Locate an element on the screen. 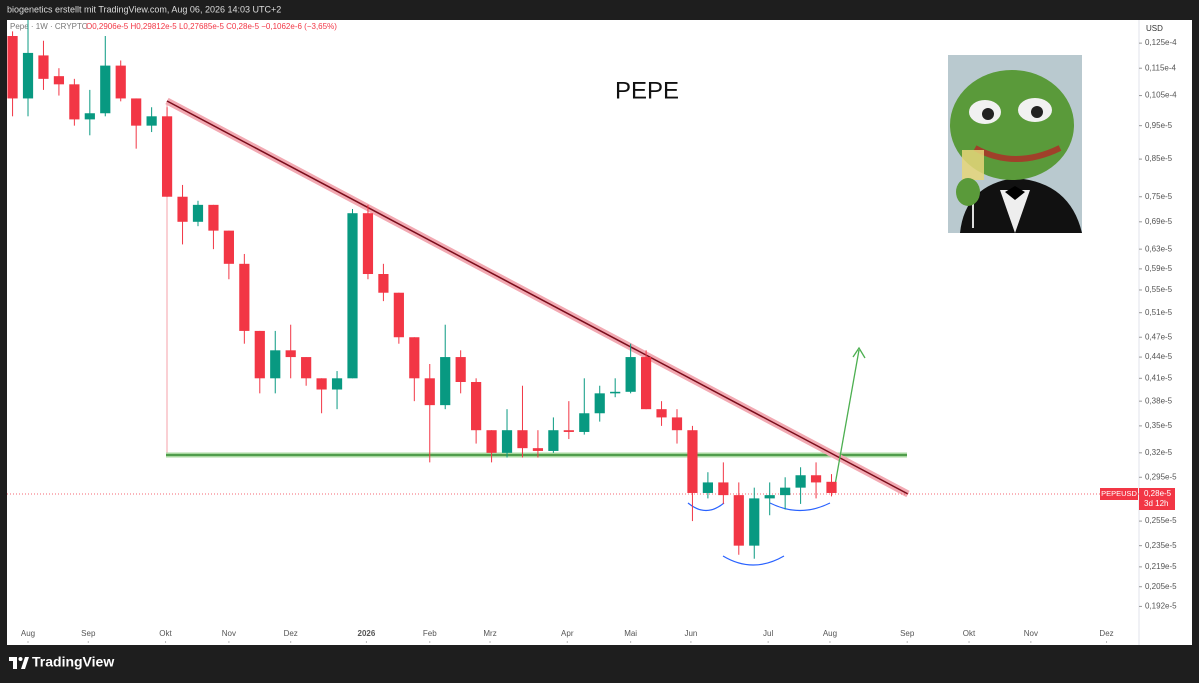 The height and width of the screenshot is (683, 1199). y-tick-label: 0,32e-5 is located at coordinates (1159, 452).